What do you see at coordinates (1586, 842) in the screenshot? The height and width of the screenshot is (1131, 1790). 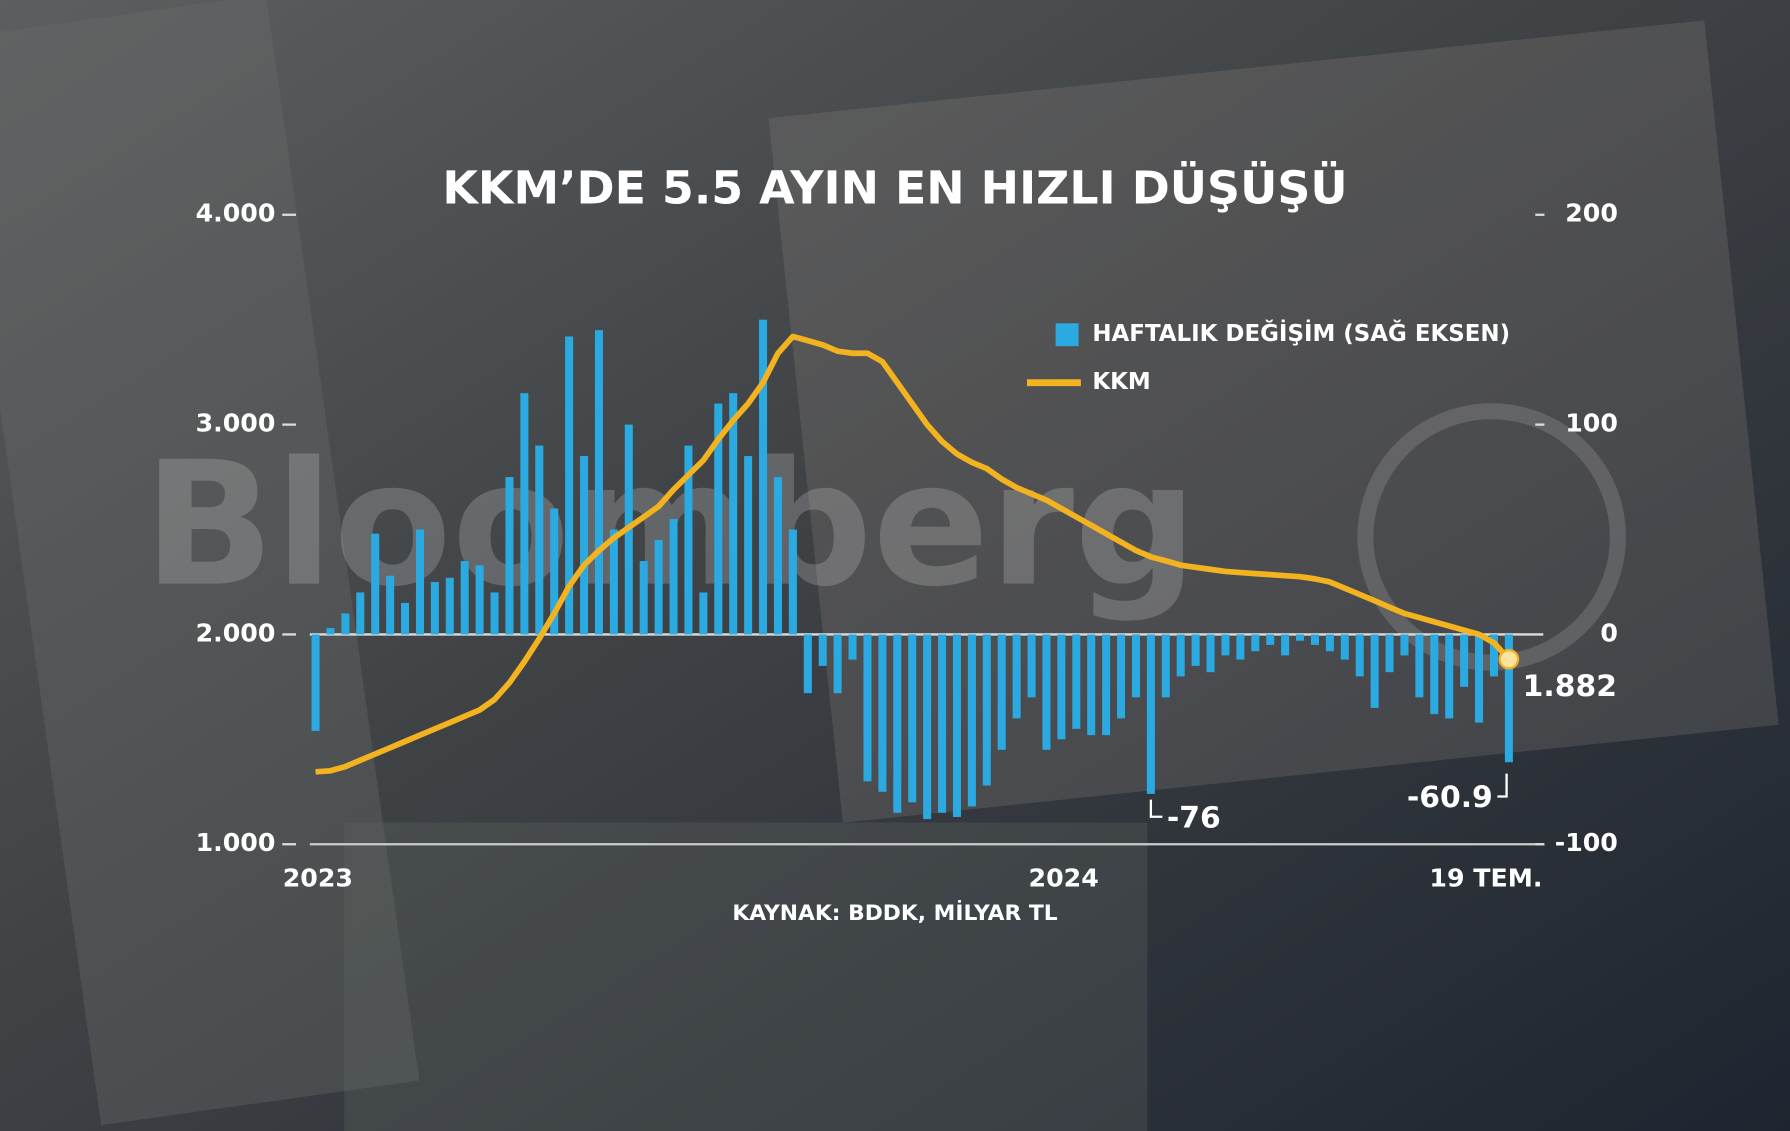 I see `y2-tick-label: -100` at bounding box center [1586, 842].